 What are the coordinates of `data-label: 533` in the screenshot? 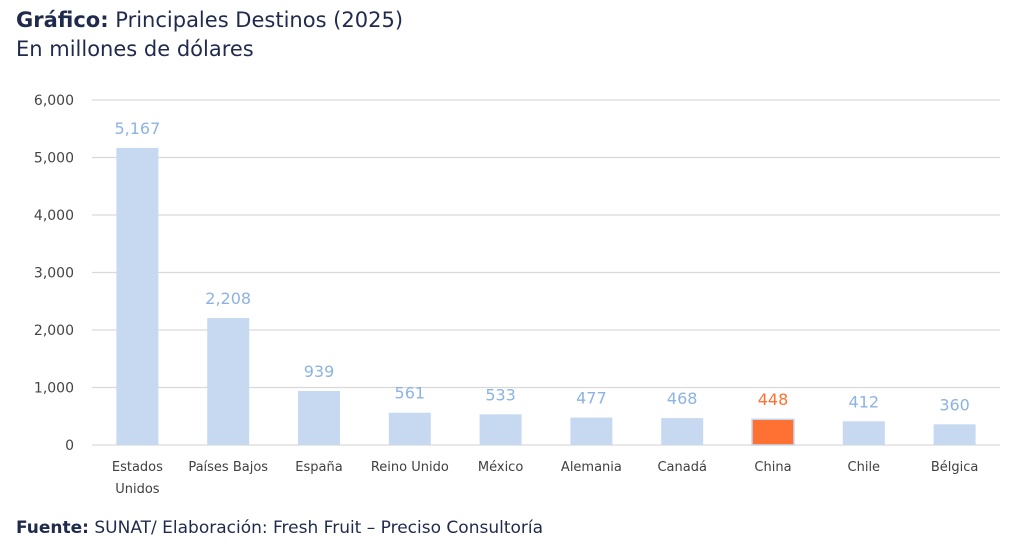 It's located at (500, 394).